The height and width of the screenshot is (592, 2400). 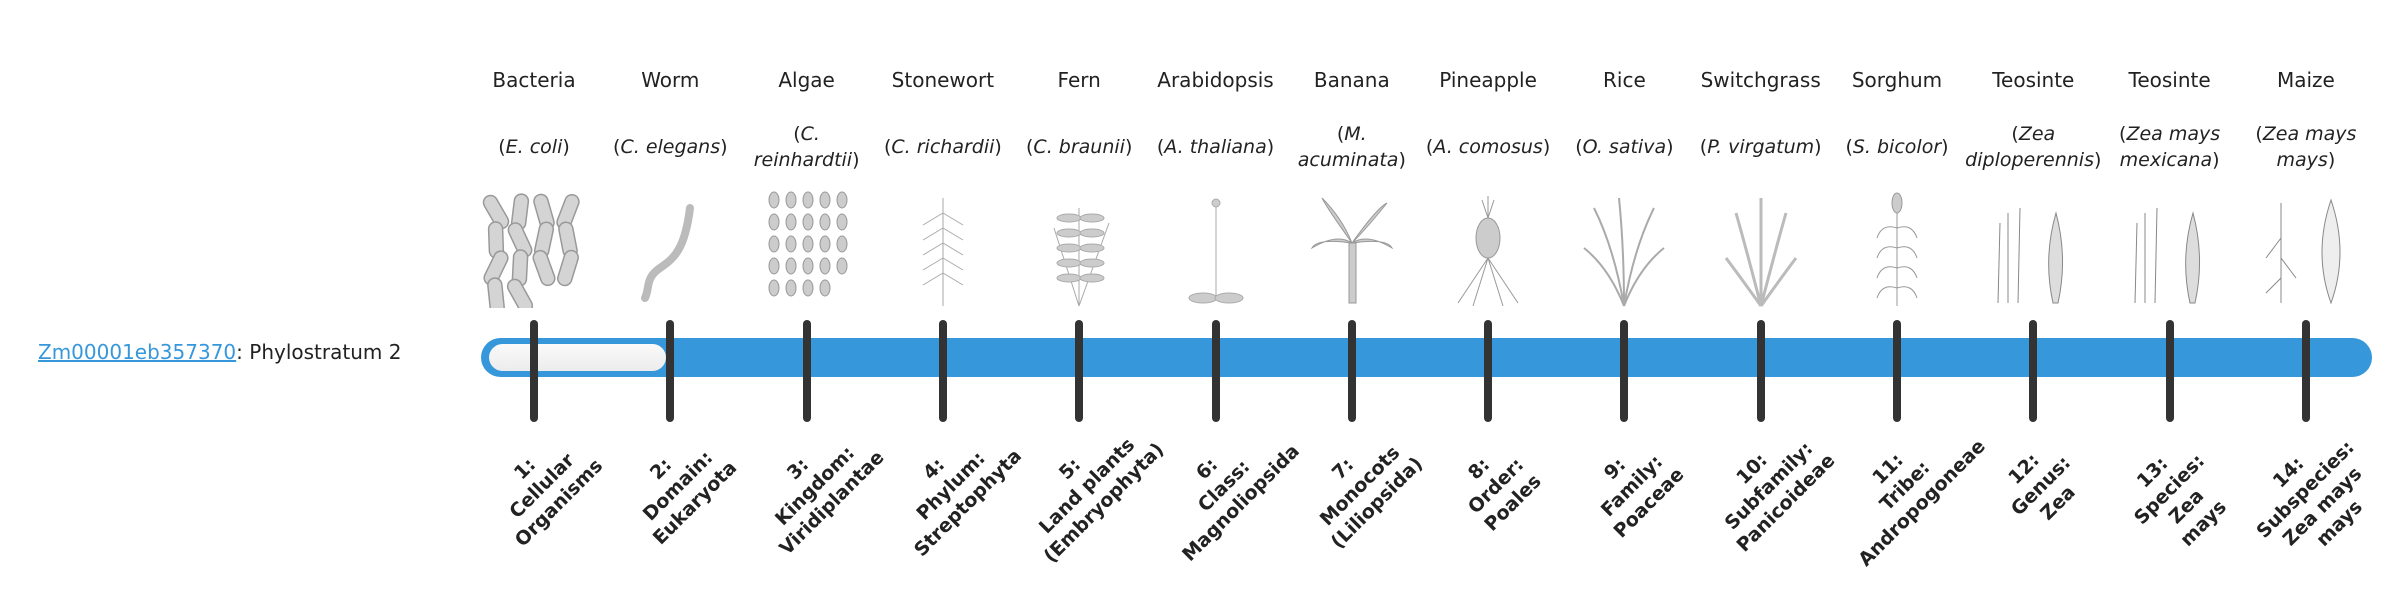 What do you see at coordinates (690, 498) in the screenshot?
I see `stratum-label: 2: Domain: Eukaryota` at bounding box center [690, 498].